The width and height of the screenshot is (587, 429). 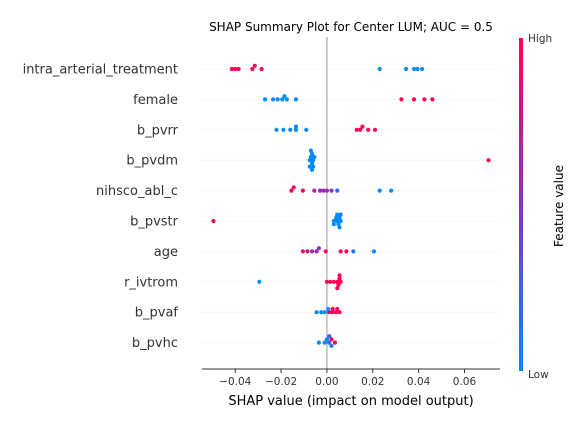 I want to click on x-tick-label: 0.06, so click(x=465, y=382).